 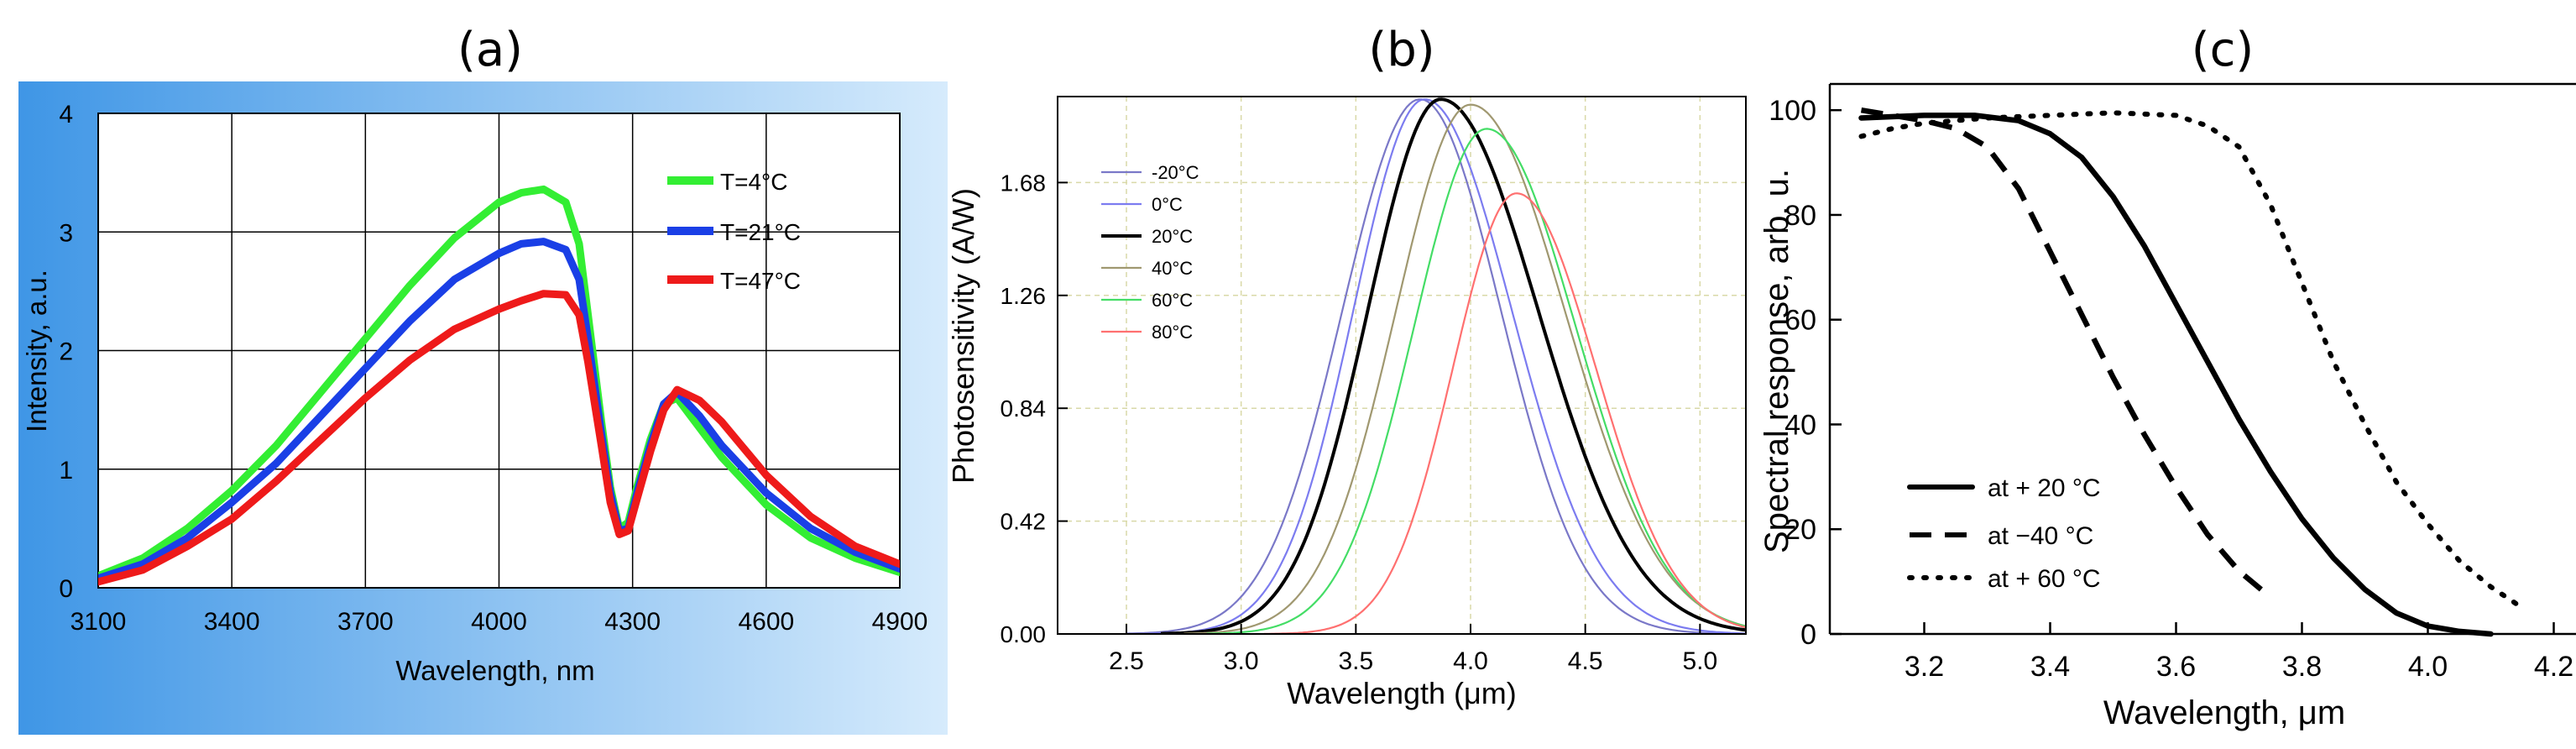 What do you see at coordinates (760, 232) in the screenshot?
I see `chart-a-legend-label: T=21°C` at bounding box center [760, 232].